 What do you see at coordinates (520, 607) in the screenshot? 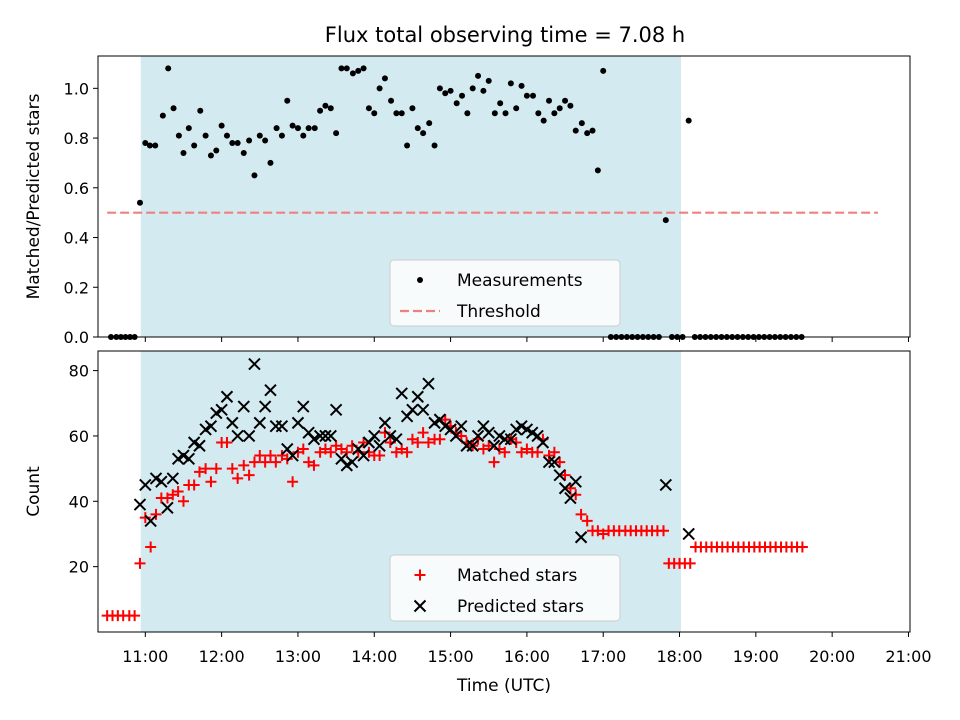
I see `legend-label: Predicted stars` at bounding box center [520, 607].